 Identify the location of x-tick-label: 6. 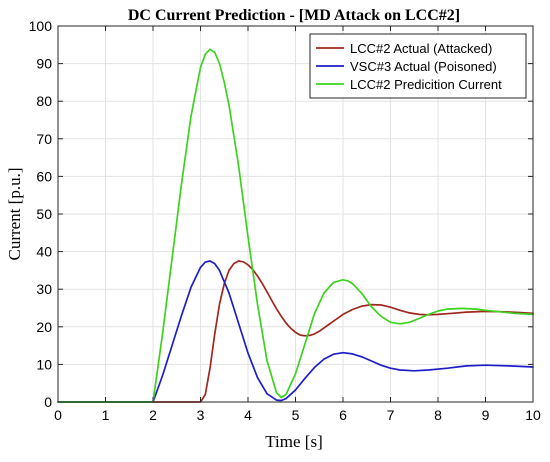
(343, 415).